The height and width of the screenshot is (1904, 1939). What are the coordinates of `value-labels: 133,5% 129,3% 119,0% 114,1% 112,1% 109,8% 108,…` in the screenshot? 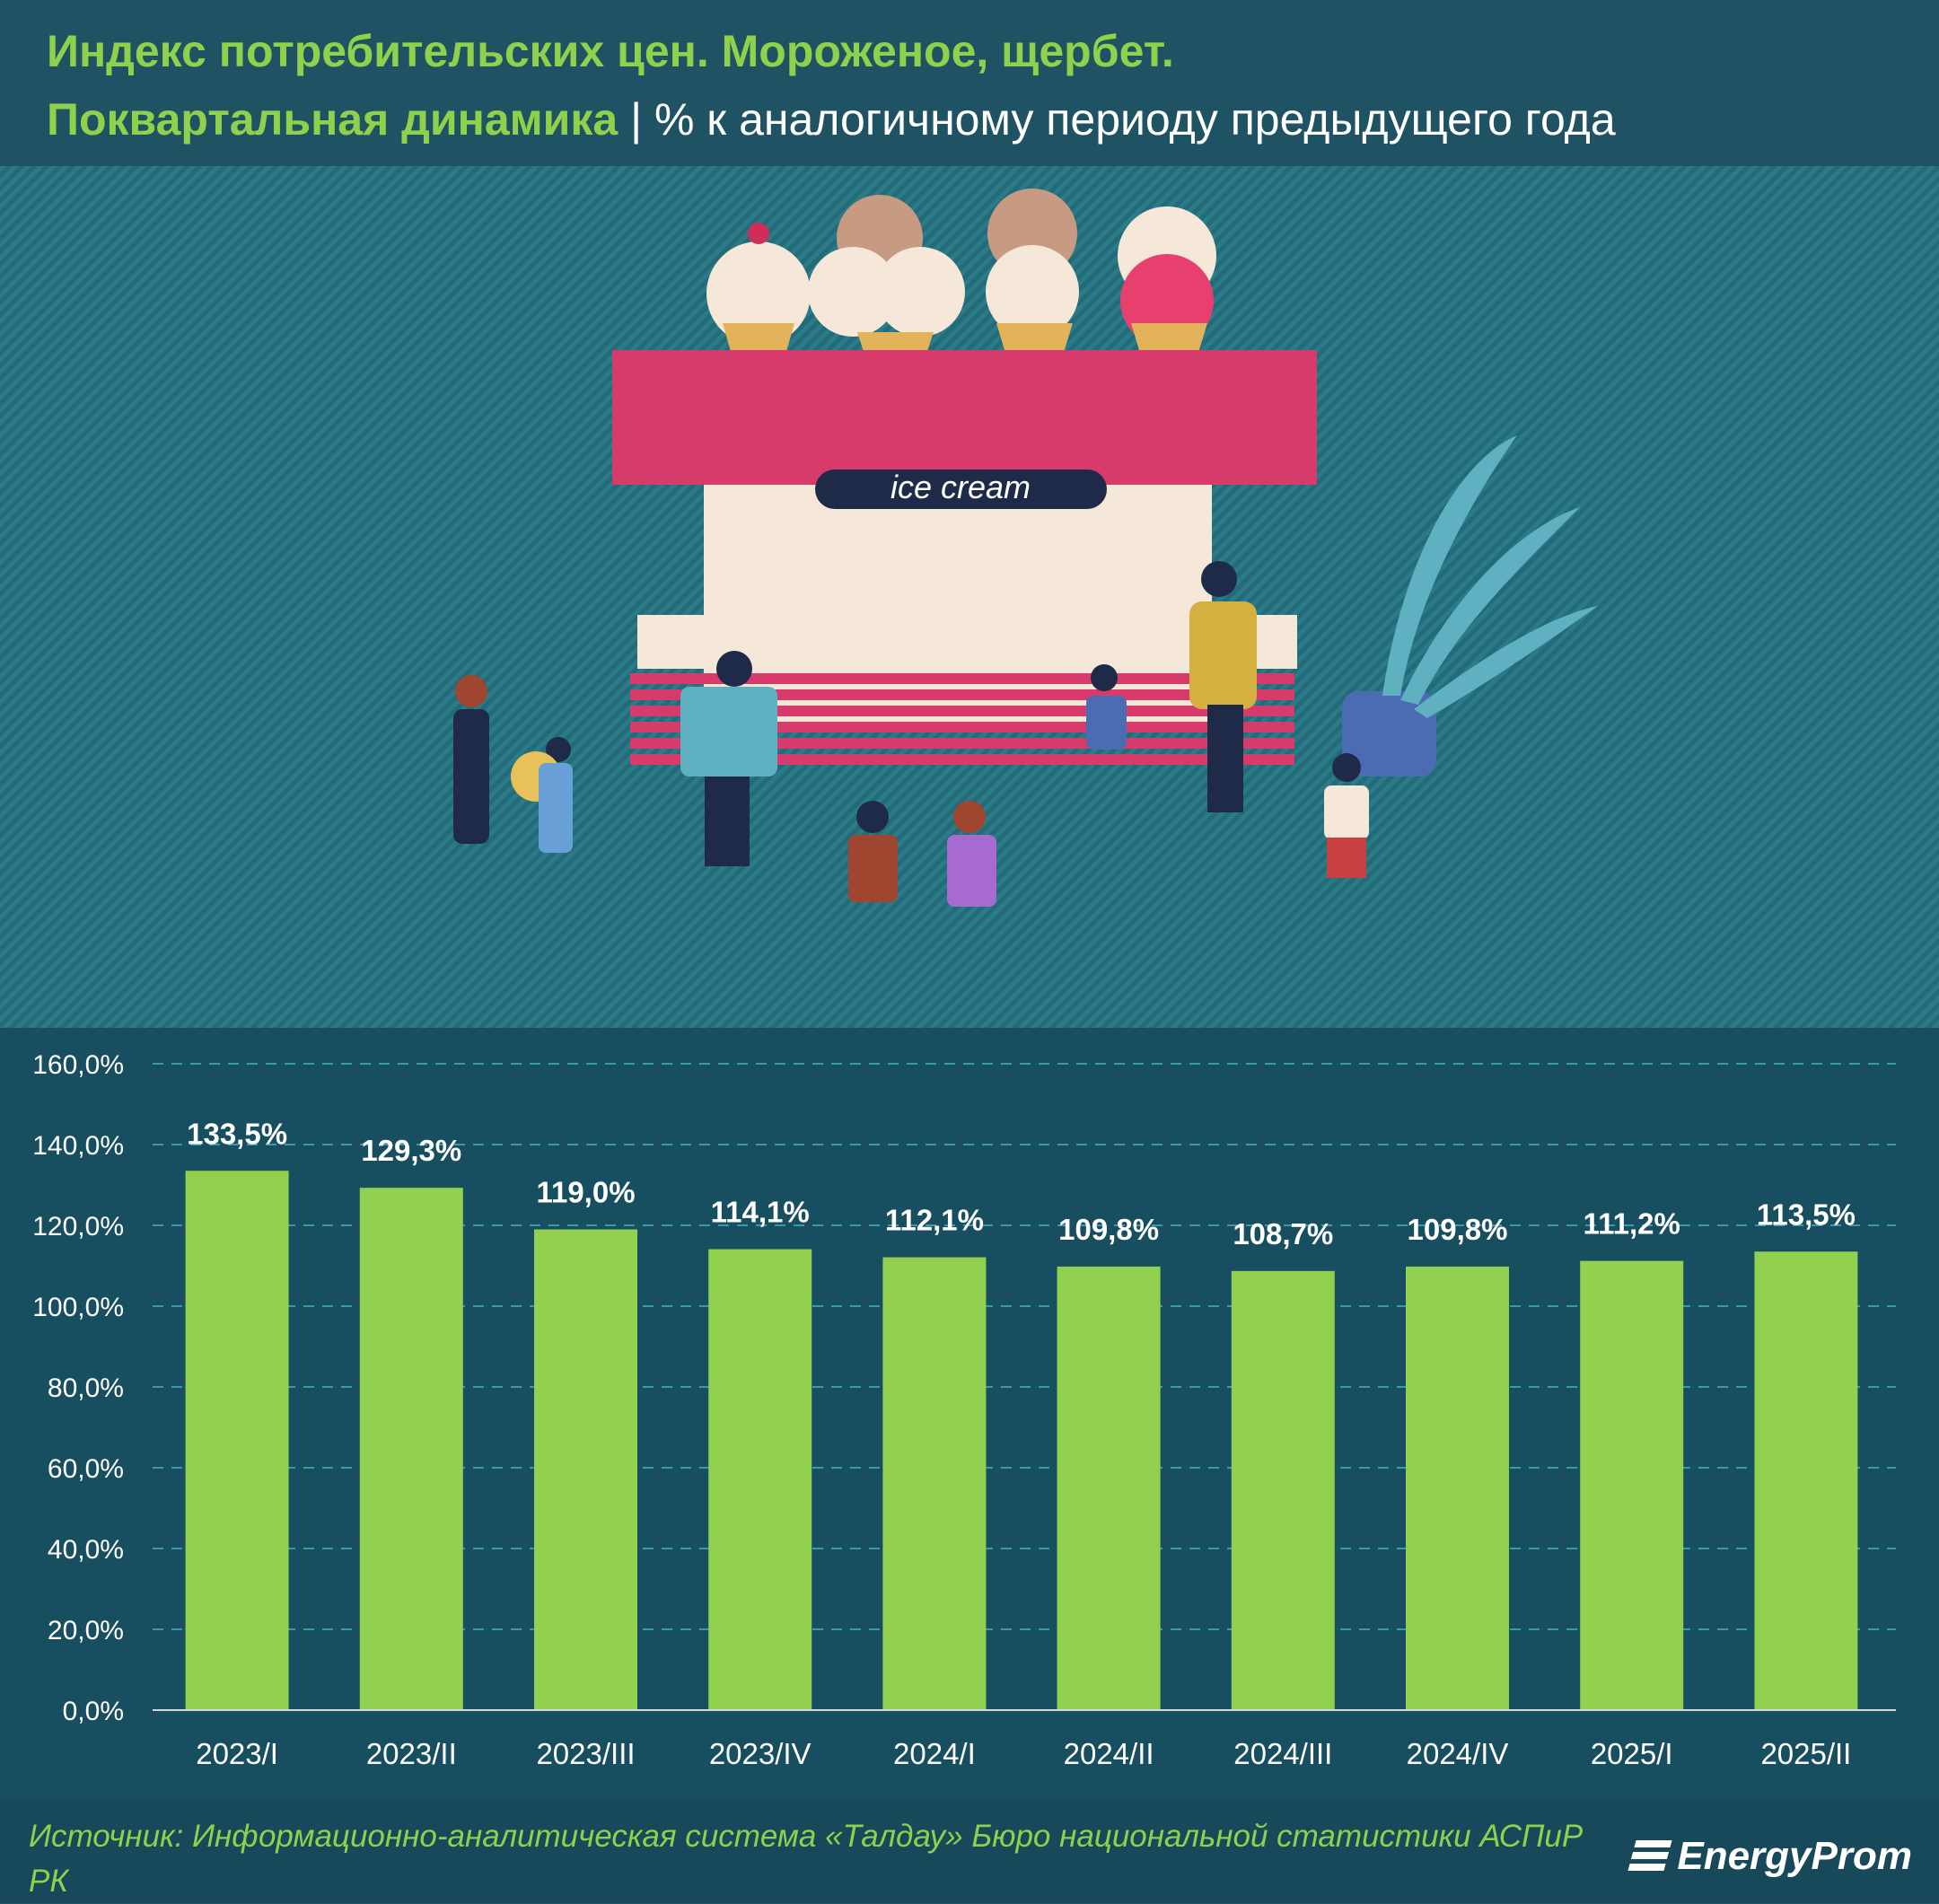 It's located at (1021, 1183).